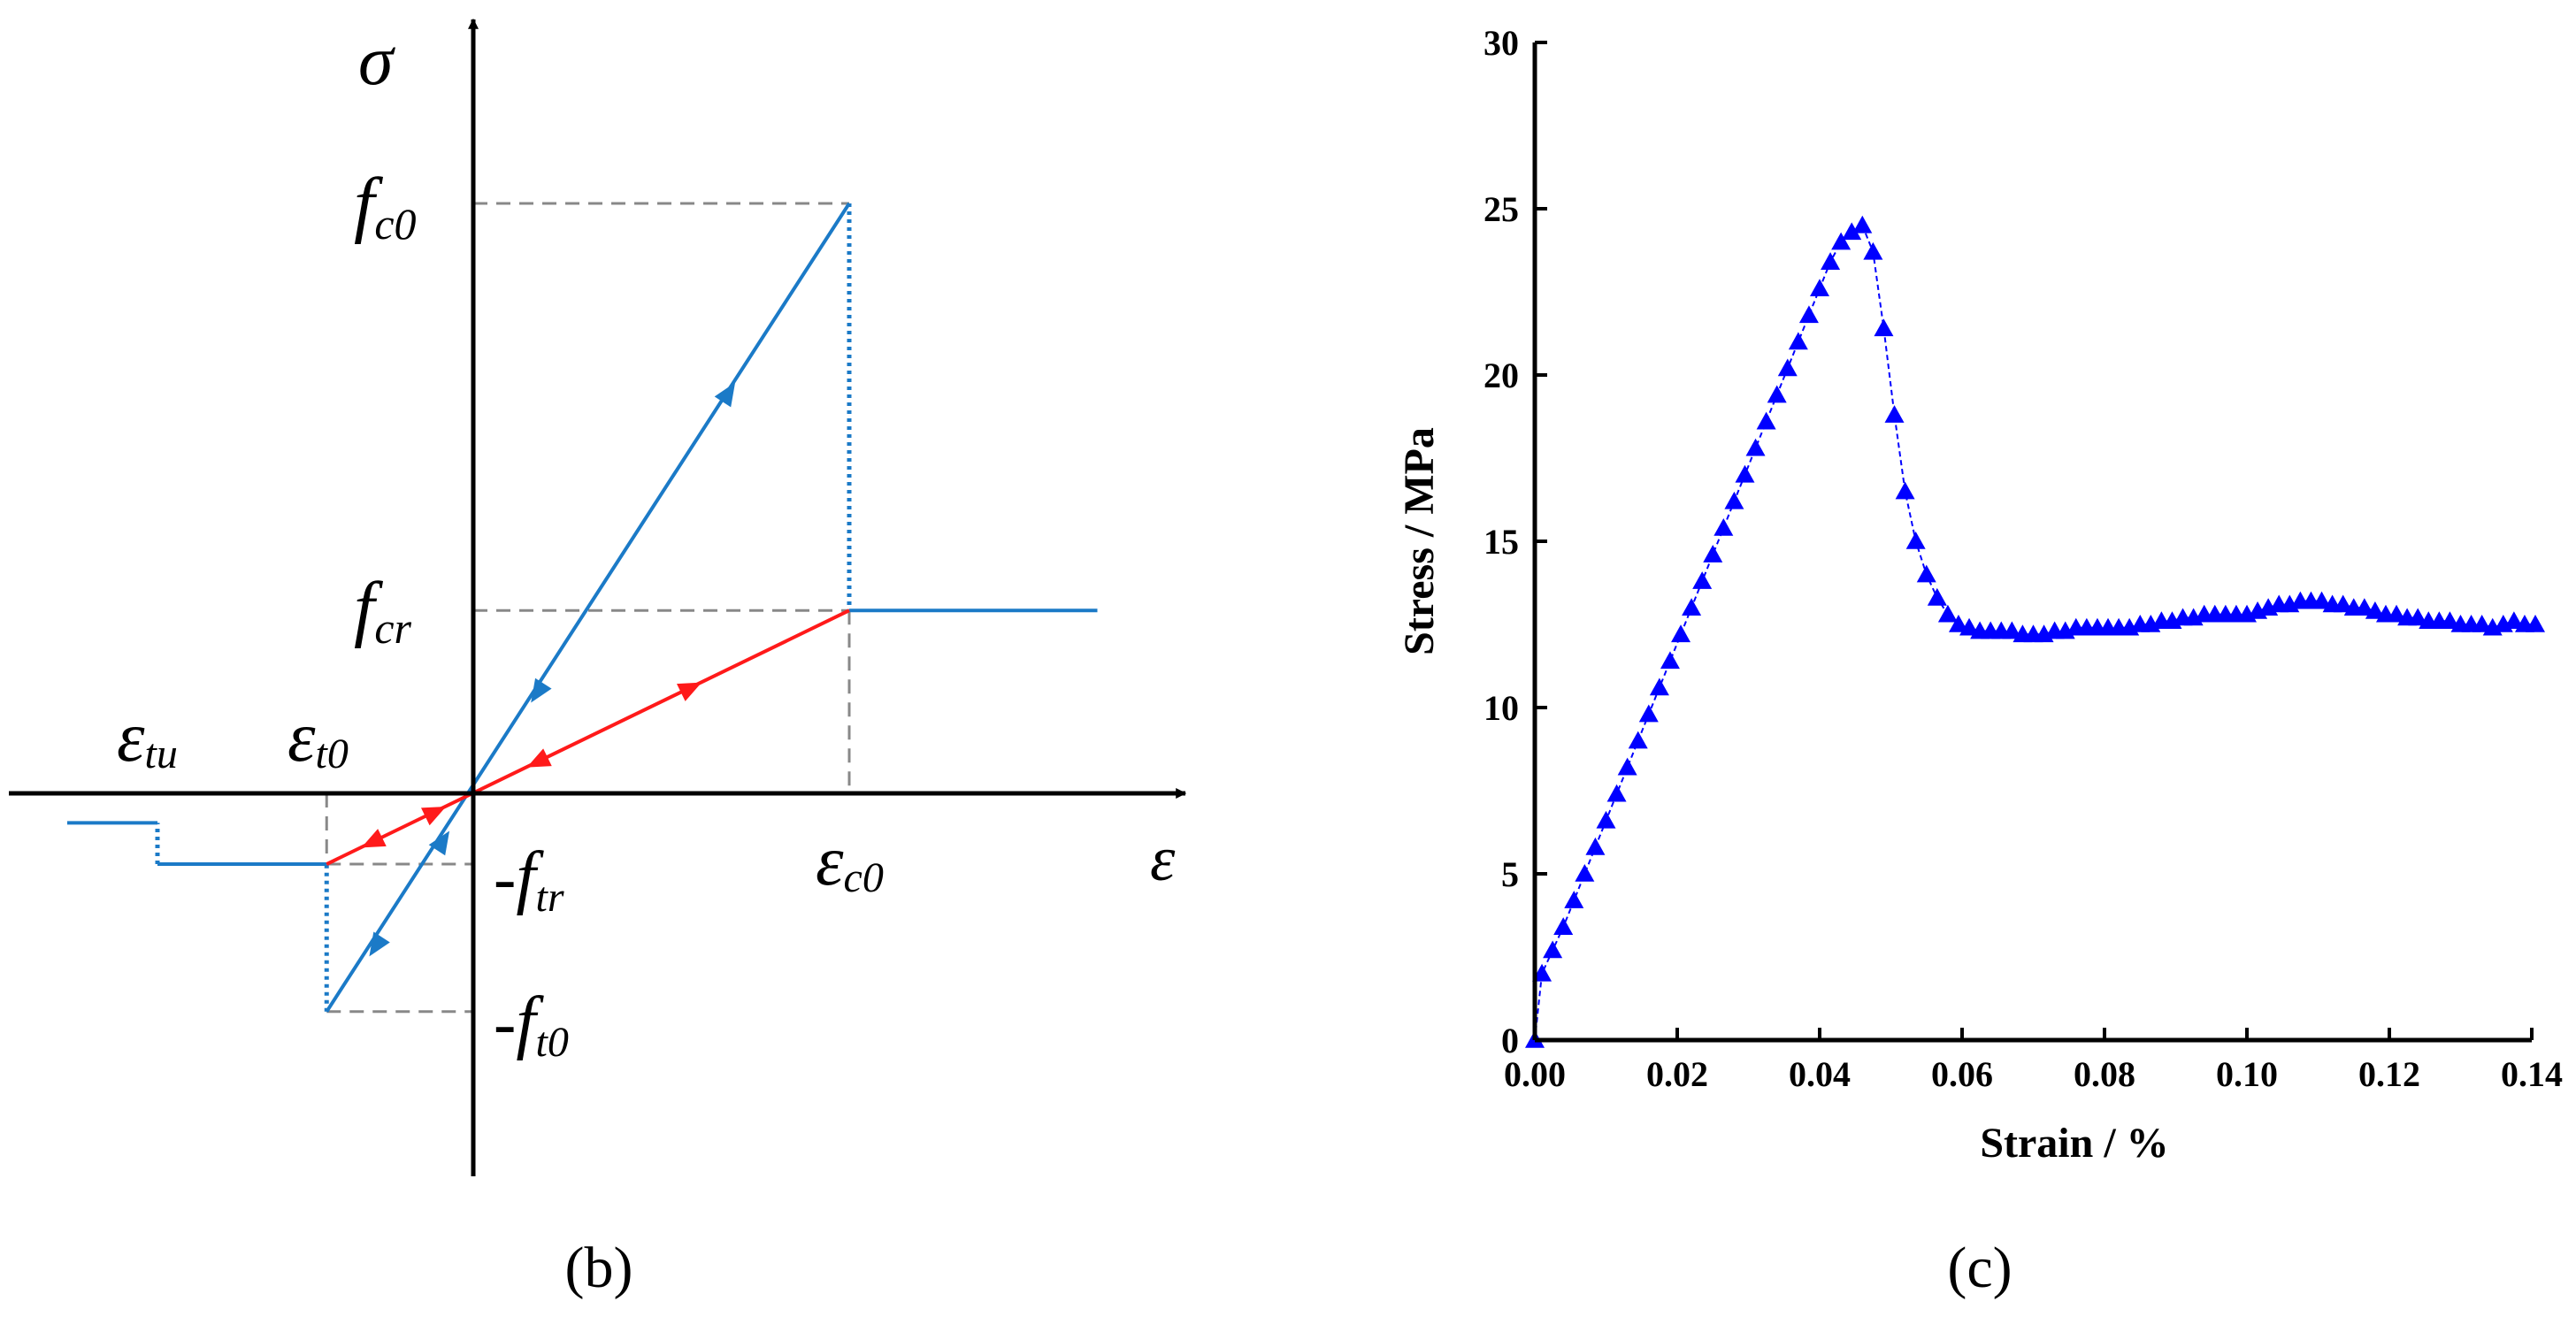 This screenshot has height=1324, width=2576. Describe the element at coordinates (1501, 43) in the screenshot. I see `y-tick-label: 30` at that location.